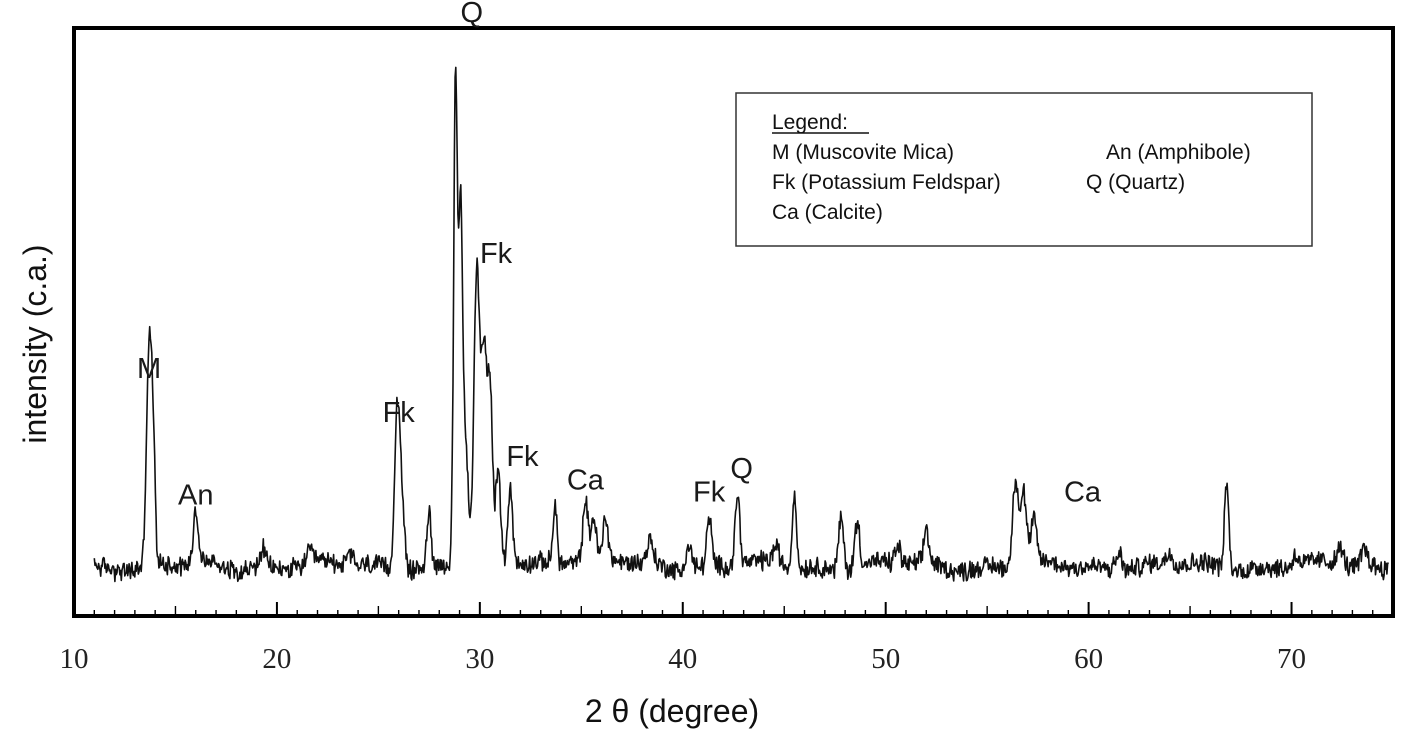 This screenshot has width=1423, height=739. What do you see at coordinates (672, 711) in the screenshot?
I see `x-axis-title: 2 θ (degree)` at bounding box center [672, 711].